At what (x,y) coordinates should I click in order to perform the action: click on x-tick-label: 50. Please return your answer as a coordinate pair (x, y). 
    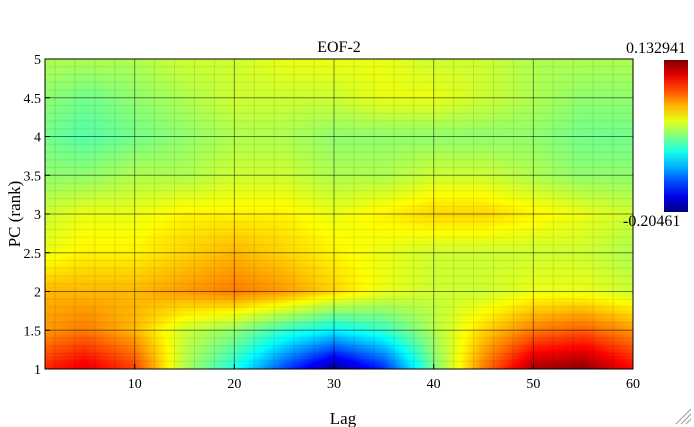
    Looking at the image, I should click on (533, 384).